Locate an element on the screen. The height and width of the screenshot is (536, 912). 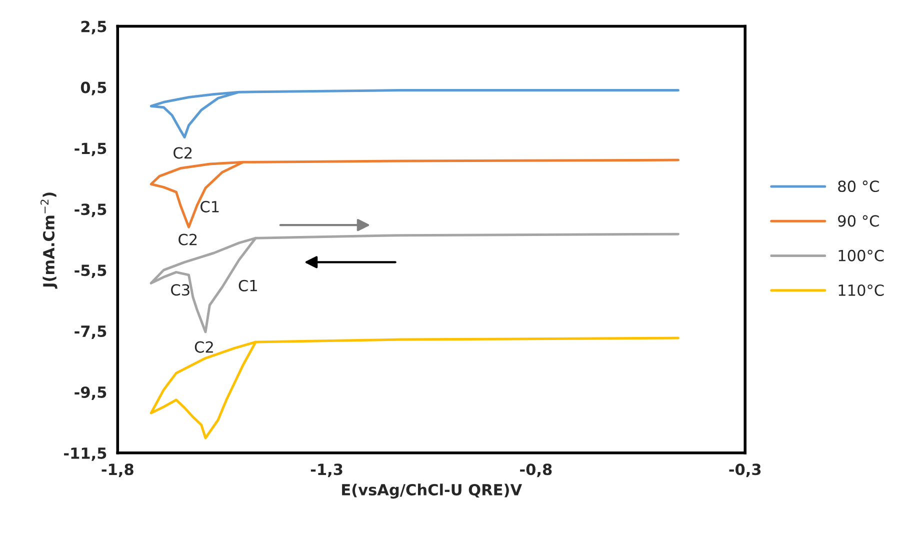
y-tick-label: -3,5 is located at coordinates (90, 211).